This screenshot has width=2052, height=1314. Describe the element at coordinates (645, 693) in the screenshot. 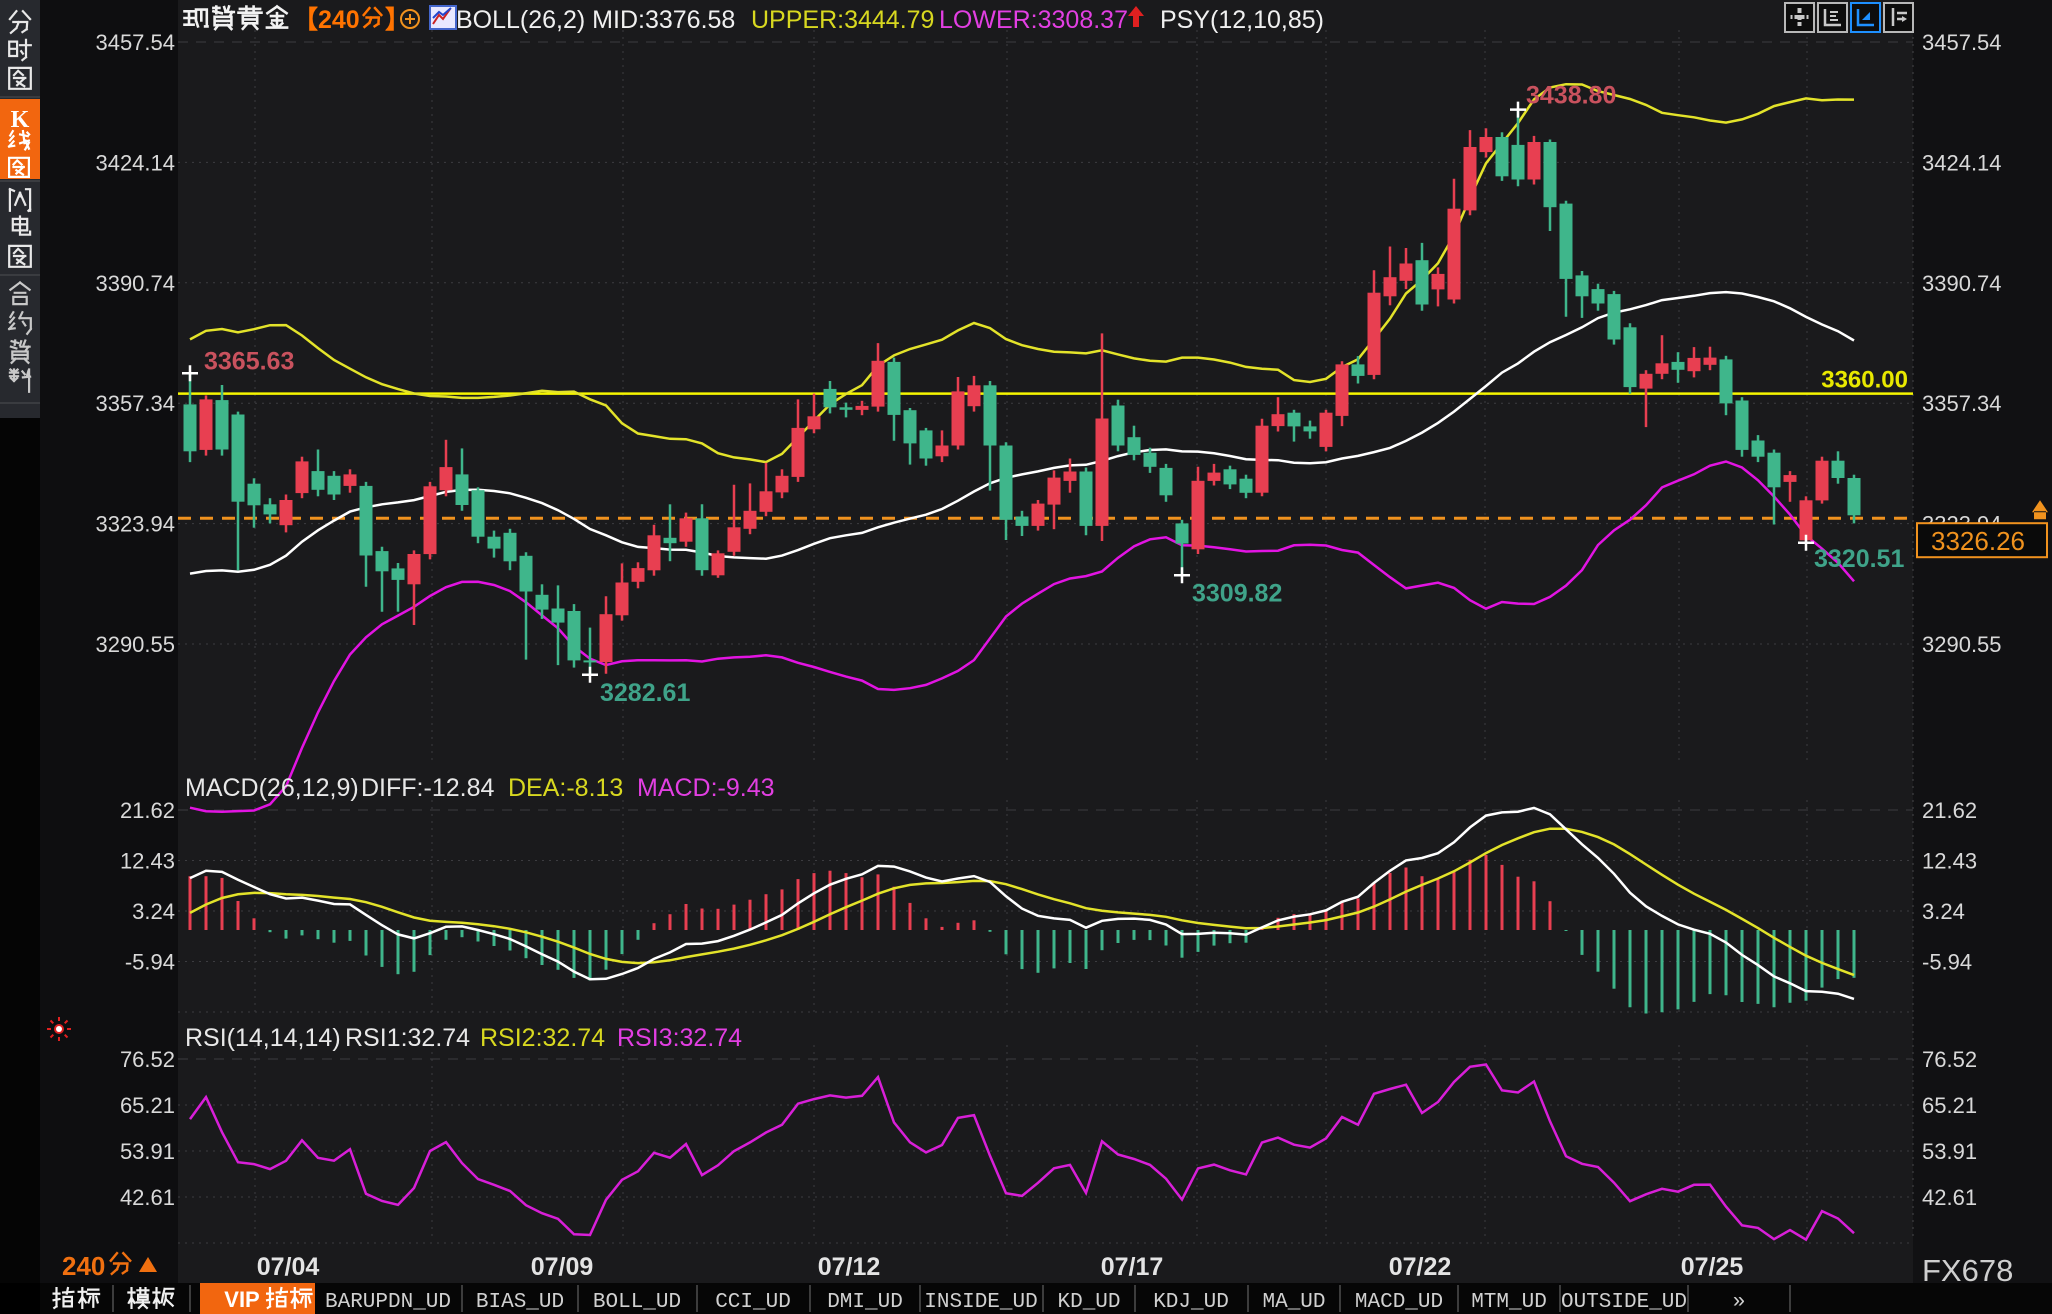

I see `svg-text: 3282.61` at that location.